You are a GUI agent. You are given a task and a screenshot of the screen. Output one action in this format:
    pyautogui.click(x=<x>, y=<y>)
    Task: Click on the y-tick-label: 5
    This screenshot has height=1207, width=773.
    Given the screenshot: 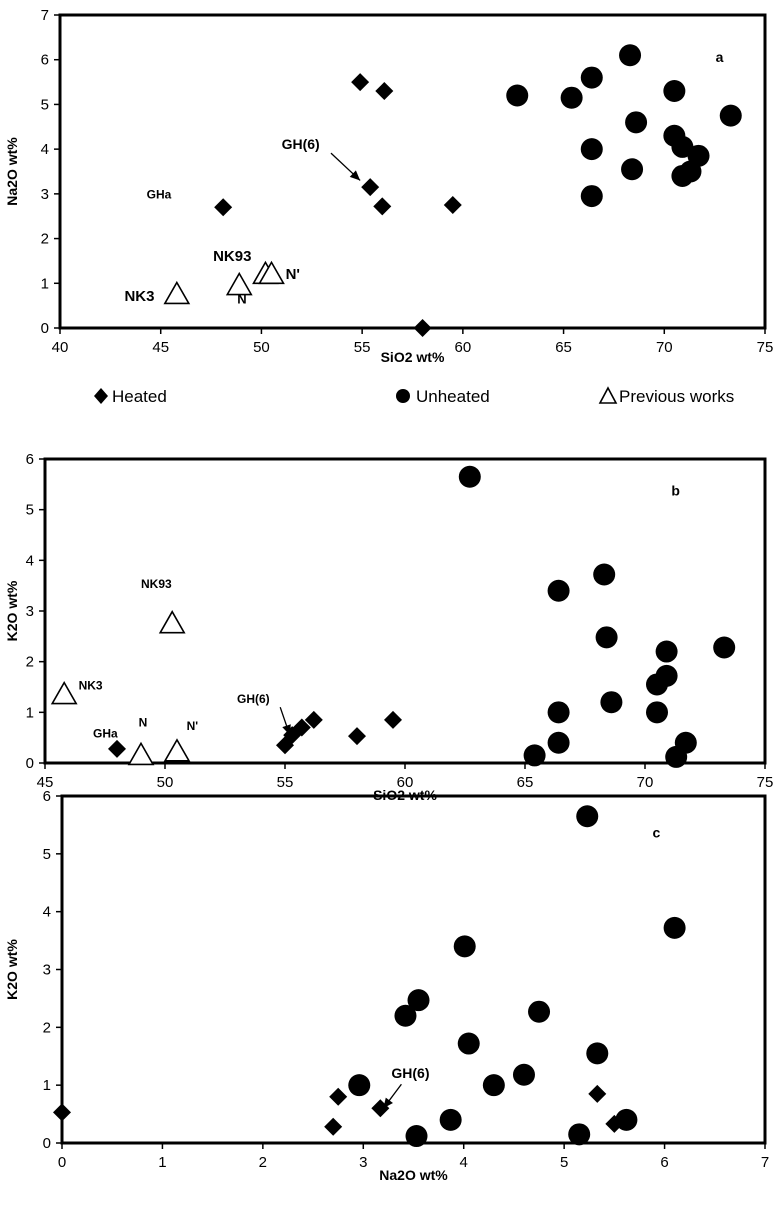 What is the action you would take?
    pyautogui.click(x=30, y=510)
    